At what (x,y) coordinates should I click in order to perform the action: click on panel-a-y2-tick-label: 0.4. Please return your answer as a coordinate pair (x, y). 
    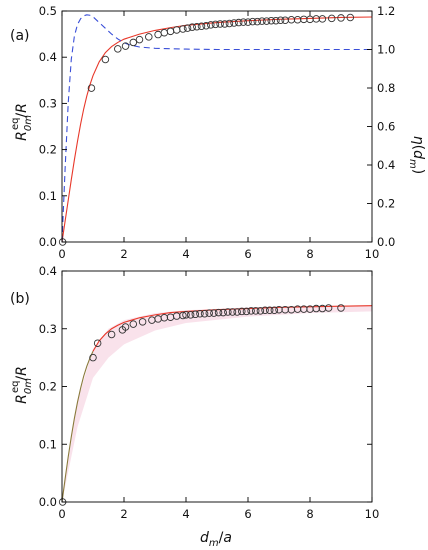
    Looking at the image, I should click on (386, 165).